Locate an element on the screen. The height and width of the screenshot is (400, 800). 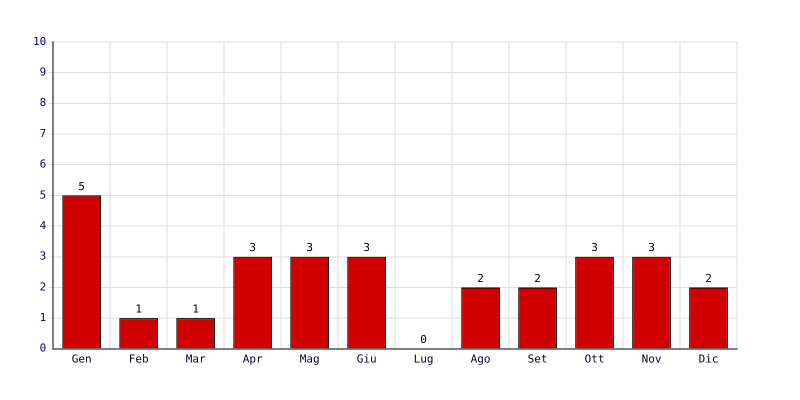
data-label: 0 is located at coordinates (423, 339).